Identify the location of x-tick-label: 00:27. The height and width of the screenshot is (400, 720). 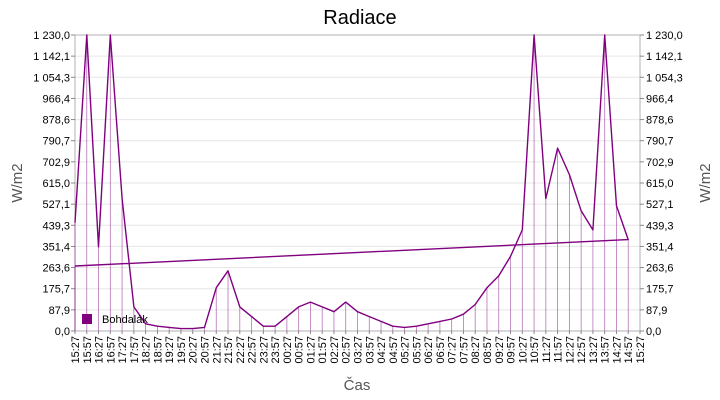
(288, 350).